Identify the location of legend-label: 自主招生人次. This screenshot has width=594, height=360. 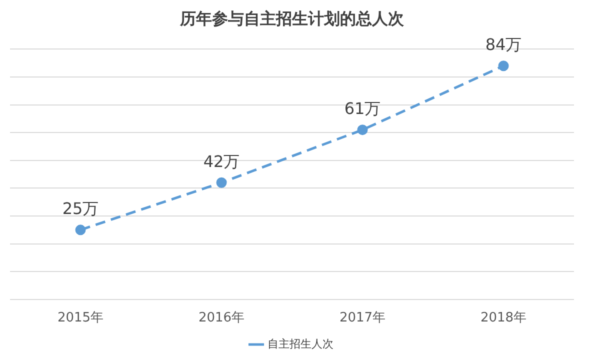
(300, 343).